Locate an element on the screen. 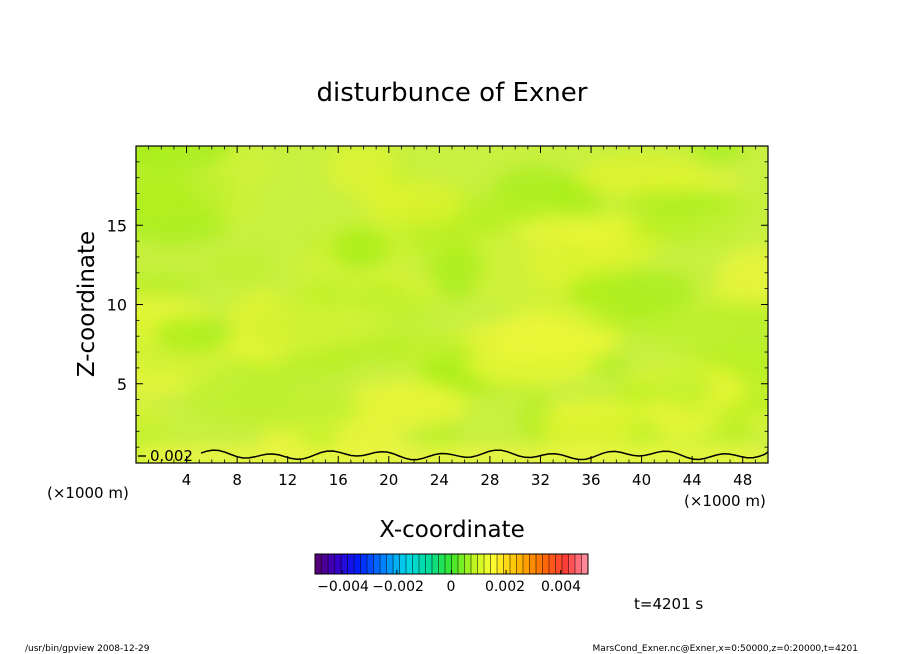 This screenshot has width=904, height=654. field-surface-band is located at coordinates (452, 455).